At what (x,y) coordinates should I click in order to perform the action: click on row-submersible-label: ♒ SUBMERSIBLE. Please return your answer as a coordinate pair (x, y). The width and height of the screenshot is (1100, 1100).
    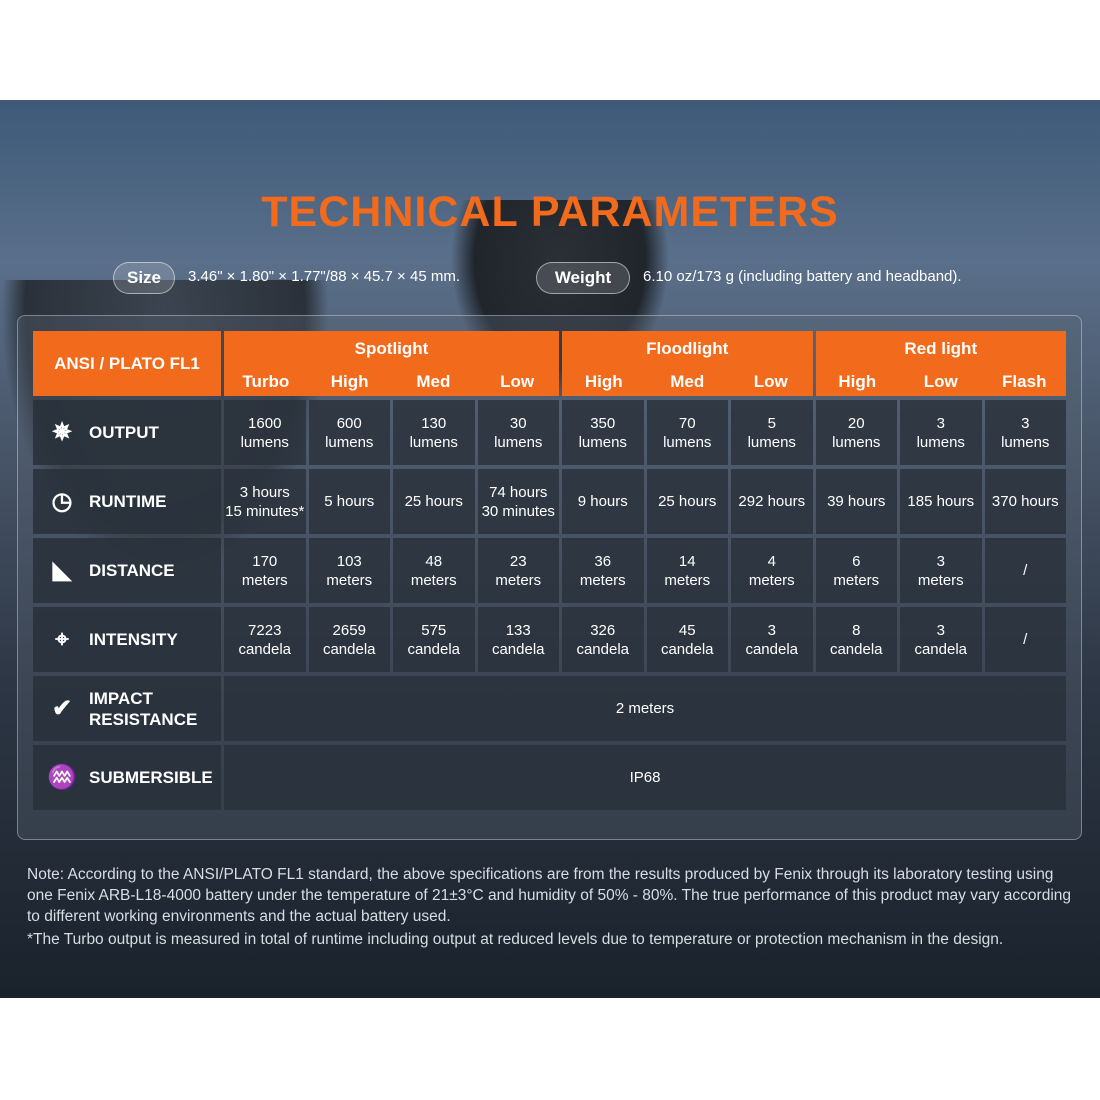
    Looking at the image, I should click on (127, 777).